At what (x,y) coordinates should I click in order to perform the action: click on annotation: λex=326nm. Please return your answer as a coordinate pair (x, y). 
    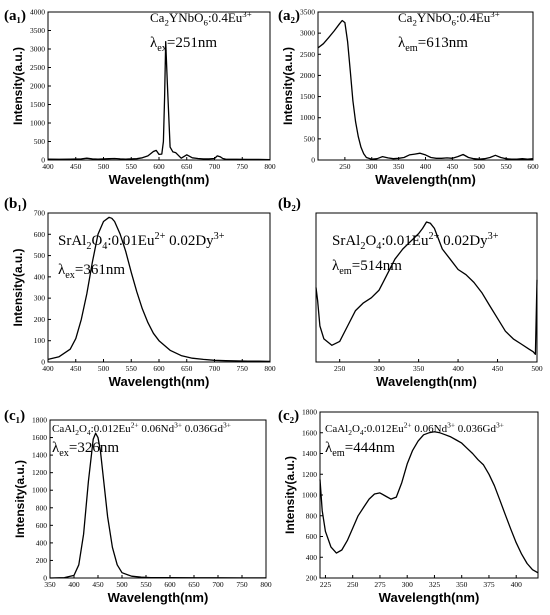
    Looking at the image, I should click on (85, 449).